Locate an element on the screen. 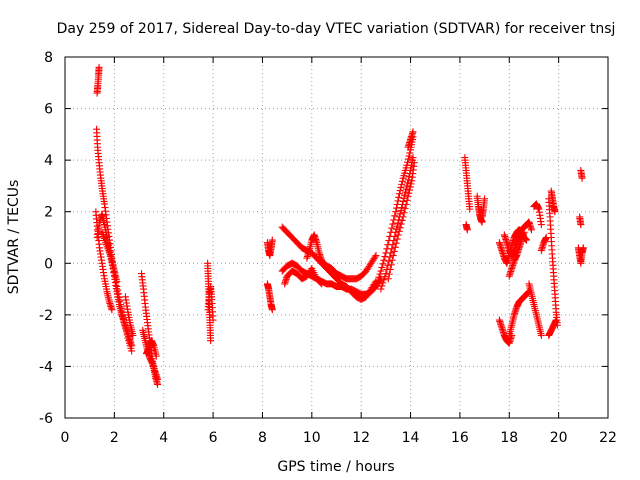 This screenshot has width=640, height=480. x-tick-label: 20 is located at coordinates (559, 438).